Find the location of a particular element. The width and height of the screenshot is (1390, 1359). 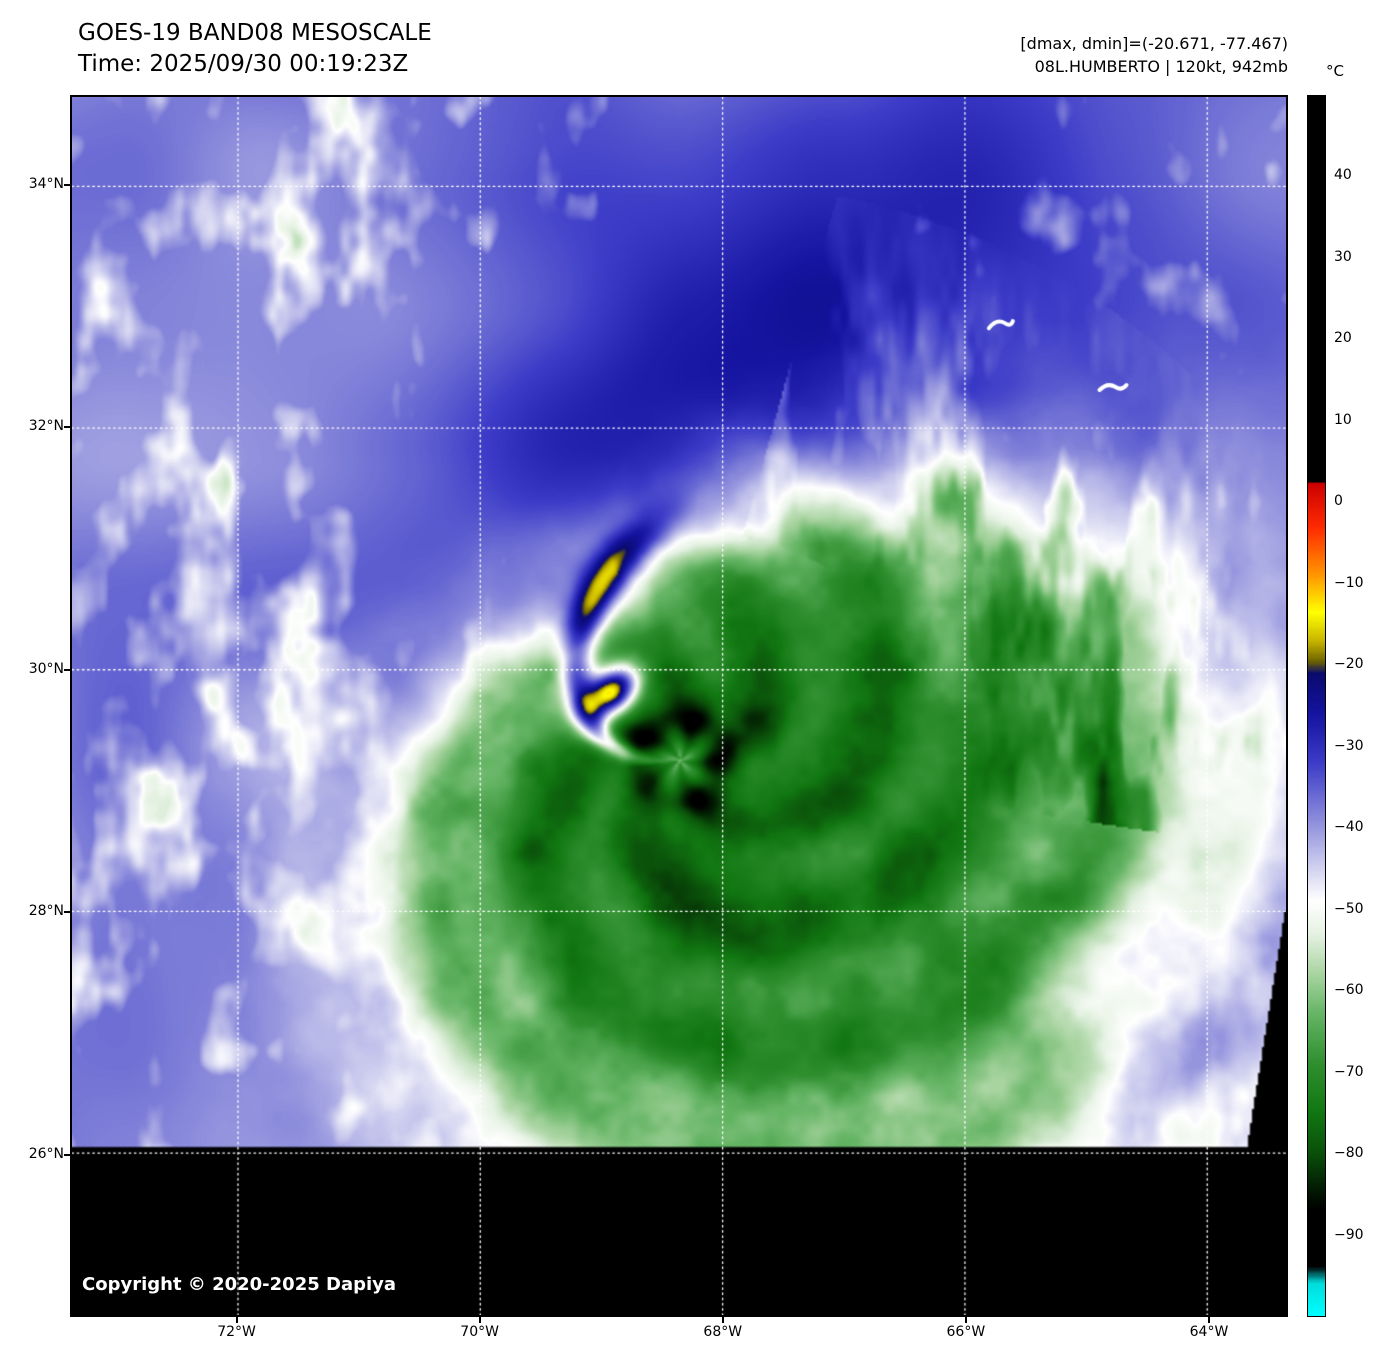

colorbar-unit-label: °C is located at coordinates (1335, 71).